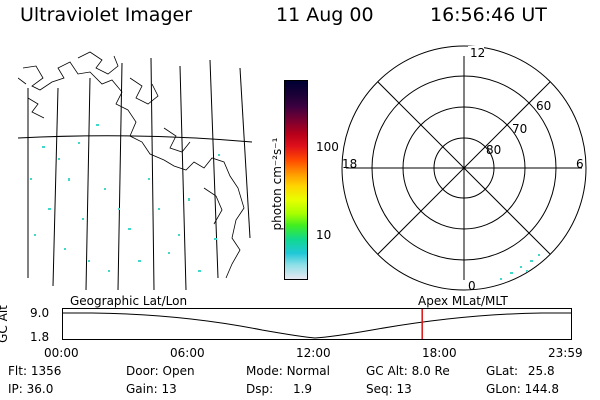 Image resolution: width=600 pixels, height=400 pixels. Describe the element at coordinates (302, 389) in the screenshot. I see `dsp-value: 1.9` at that location.